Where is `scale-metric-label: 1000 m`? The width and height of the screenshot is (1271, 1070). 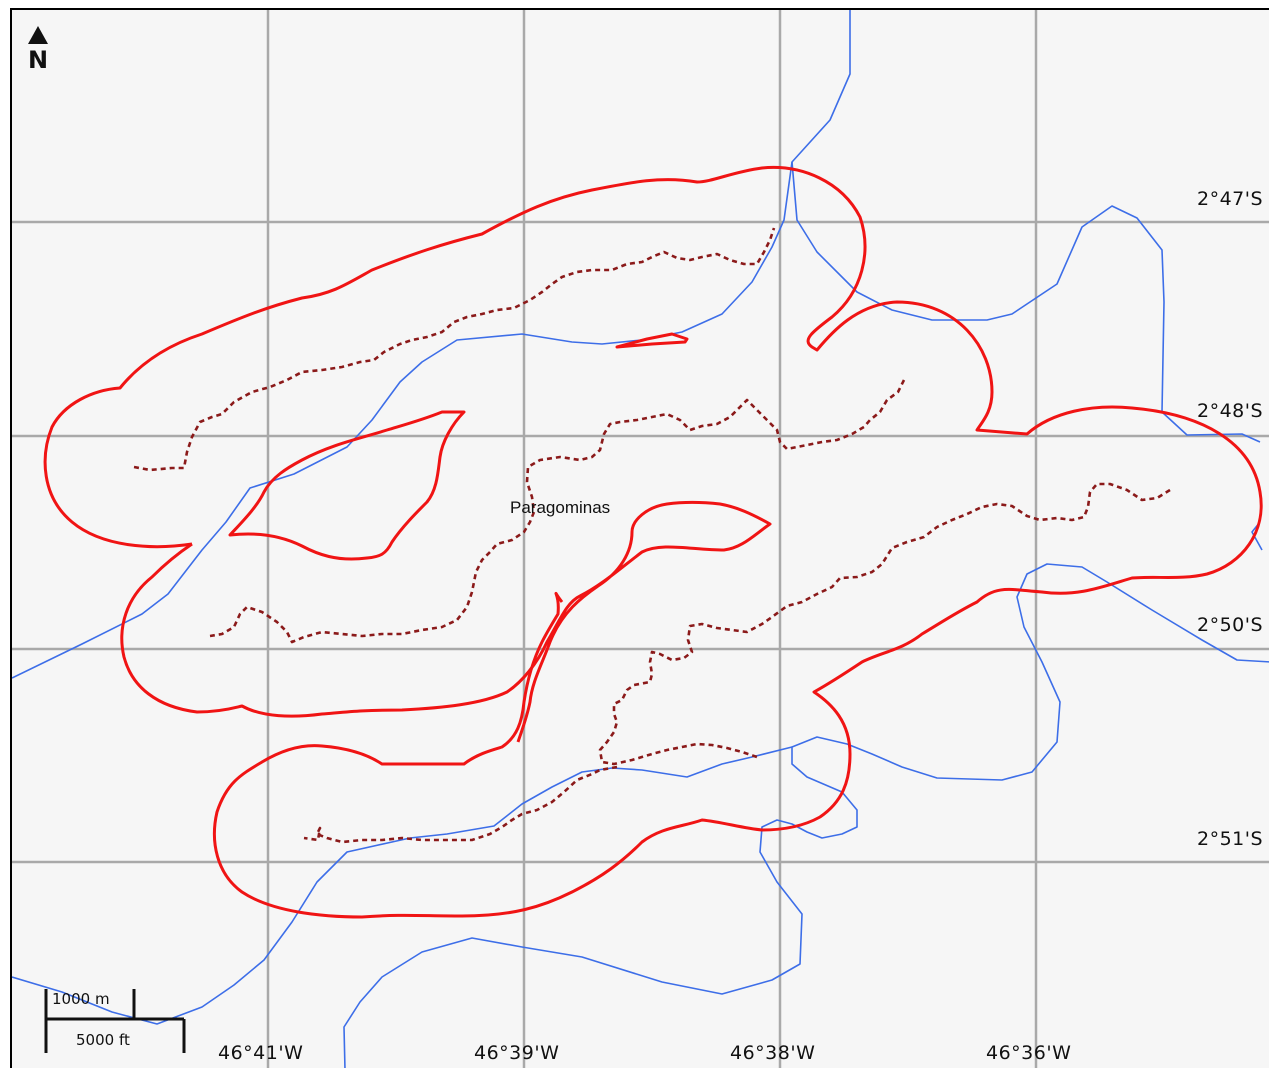
scale-metric-label: 1000 m is located at coordinates (81, 999).